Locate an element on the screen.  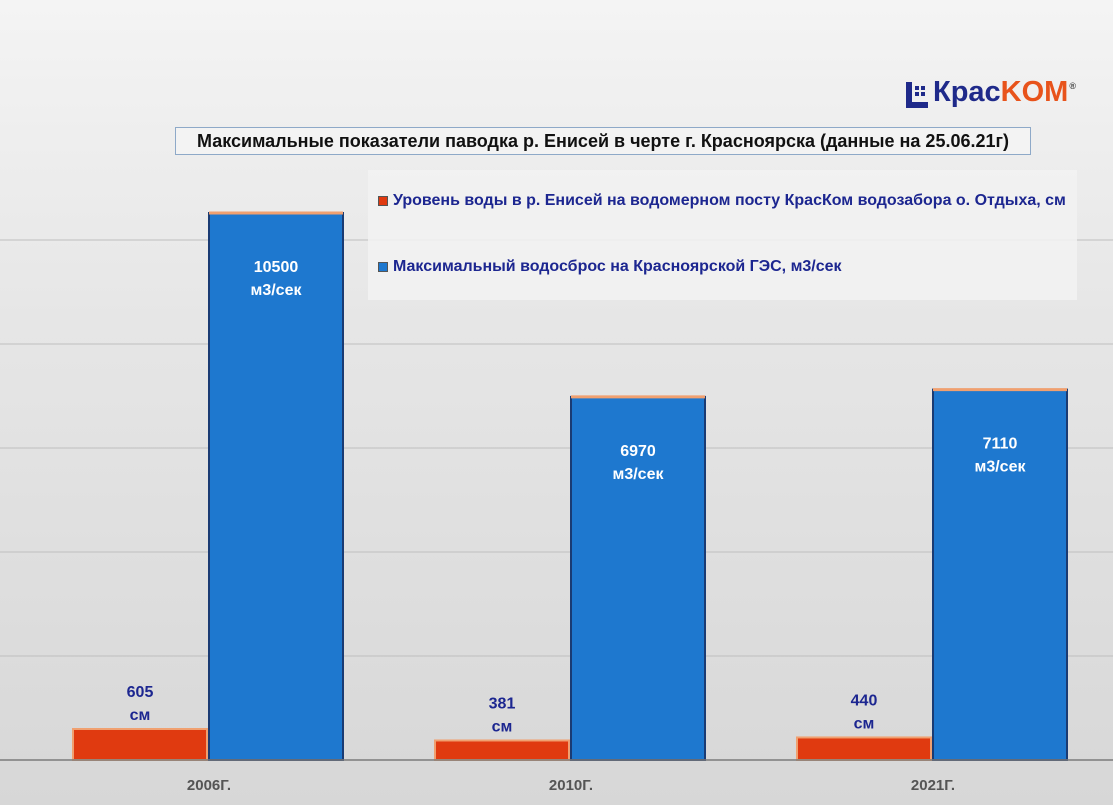
x-tick-label: 2021Г. is located at coordinates (933, 785).